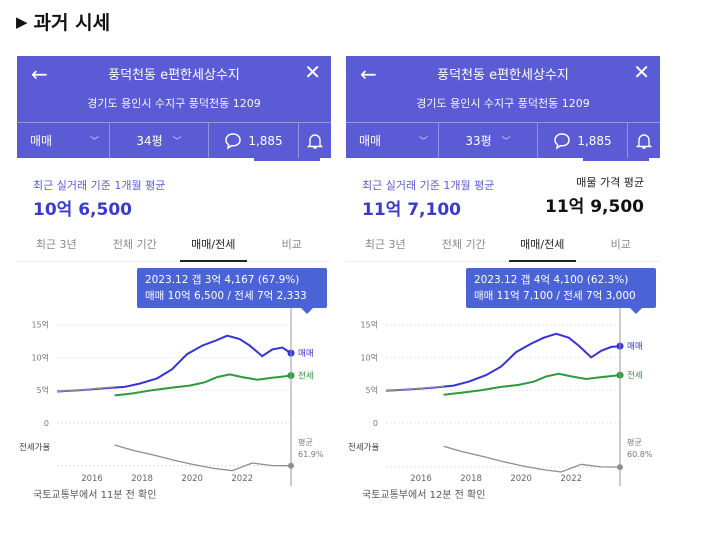  I want to click on filter-toolbar: 매매 ﹀ 34평 ﹀ 1,885, so click(174, 140).